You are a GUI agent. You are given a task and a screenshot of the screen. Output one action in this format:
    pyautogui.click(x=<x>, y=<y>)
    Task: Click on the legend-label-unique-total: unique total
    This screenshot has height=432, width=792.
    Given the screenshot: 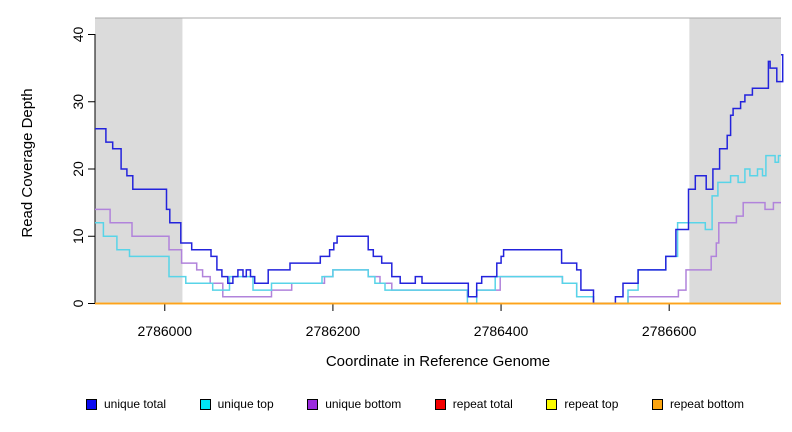 What is the action you would take?
    pyautogui.click(x=135, y=404)
    